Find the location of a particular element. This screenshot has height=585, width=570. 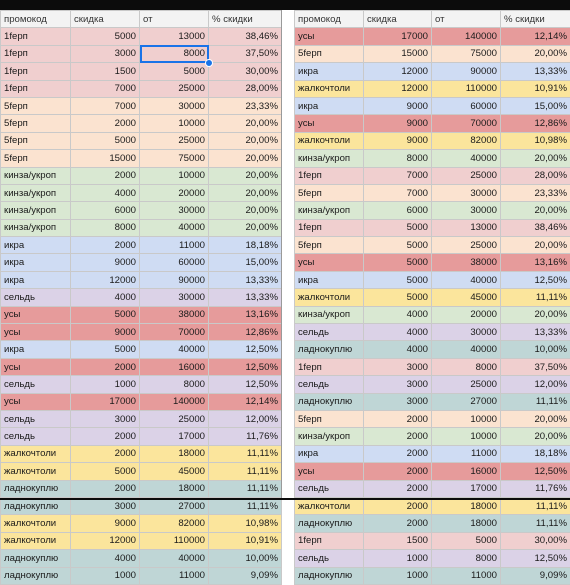

discount-cell: 1000 is located at coordinates (398, 575).